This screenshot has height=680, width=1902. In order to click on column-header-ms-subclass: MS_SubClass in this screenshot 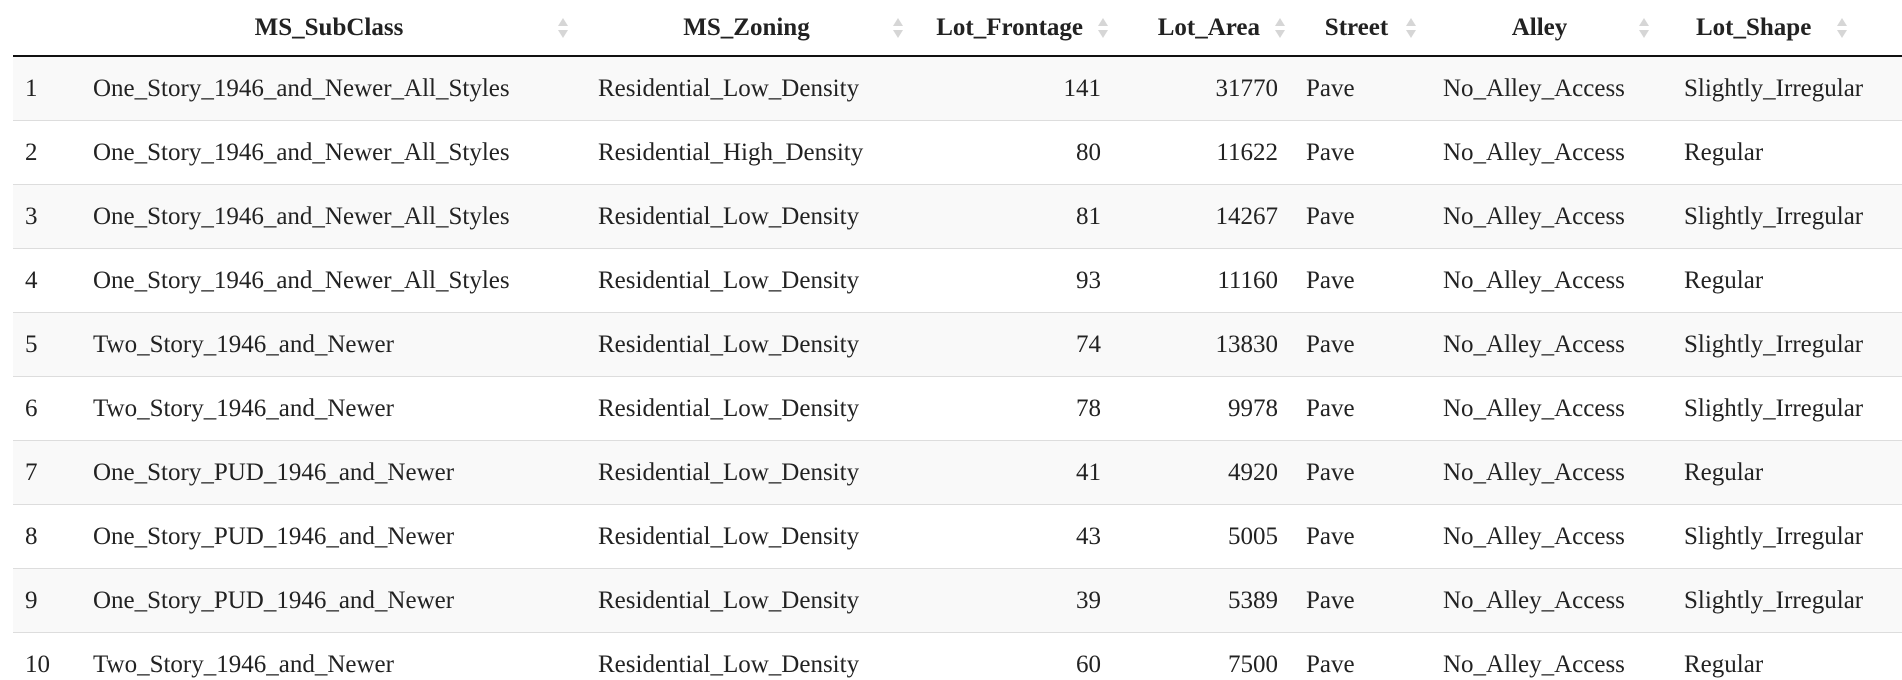, I will do `click(329, 28)`.